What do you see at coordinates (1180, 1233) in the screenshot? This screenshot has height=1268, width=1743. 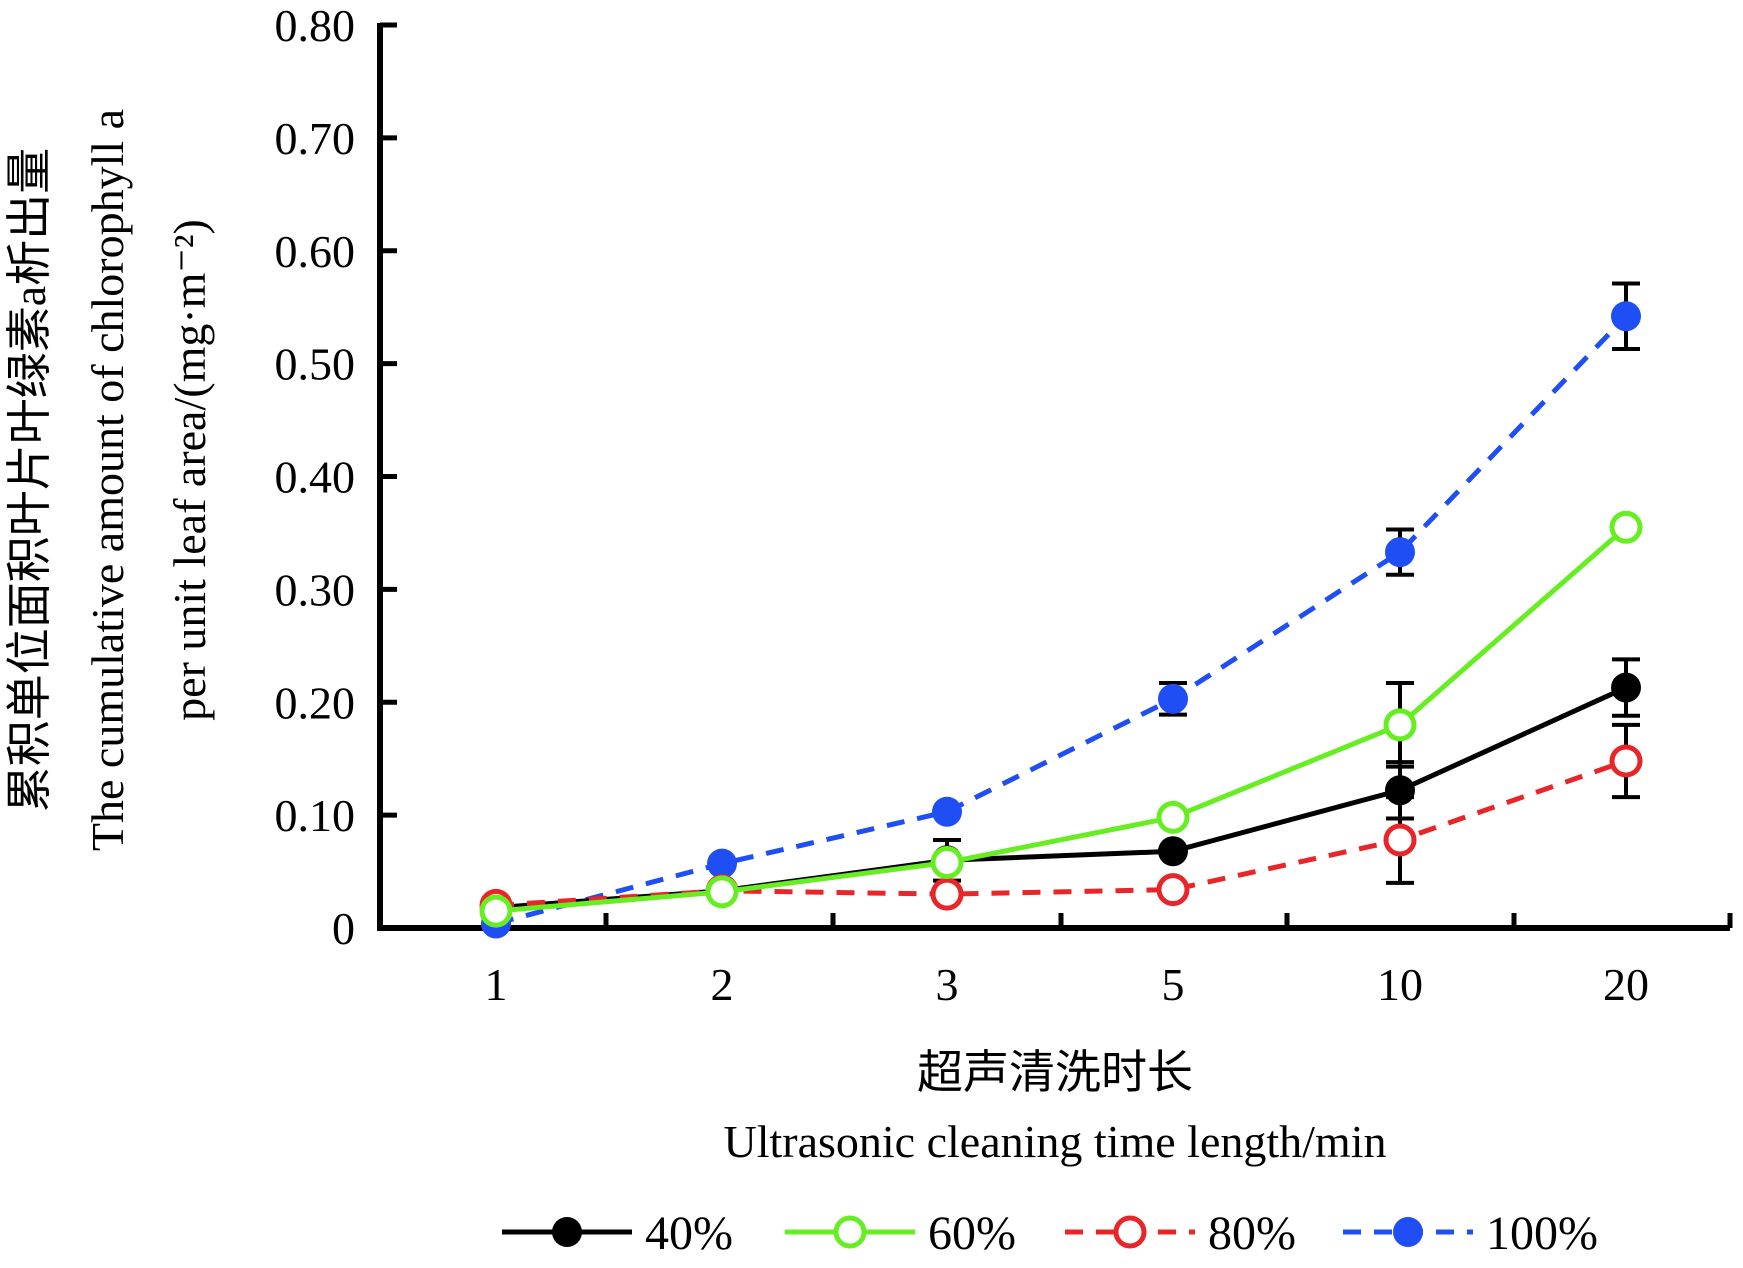 I see `legend-item-80pct: 80%` at bounding box center [1180, 1233].